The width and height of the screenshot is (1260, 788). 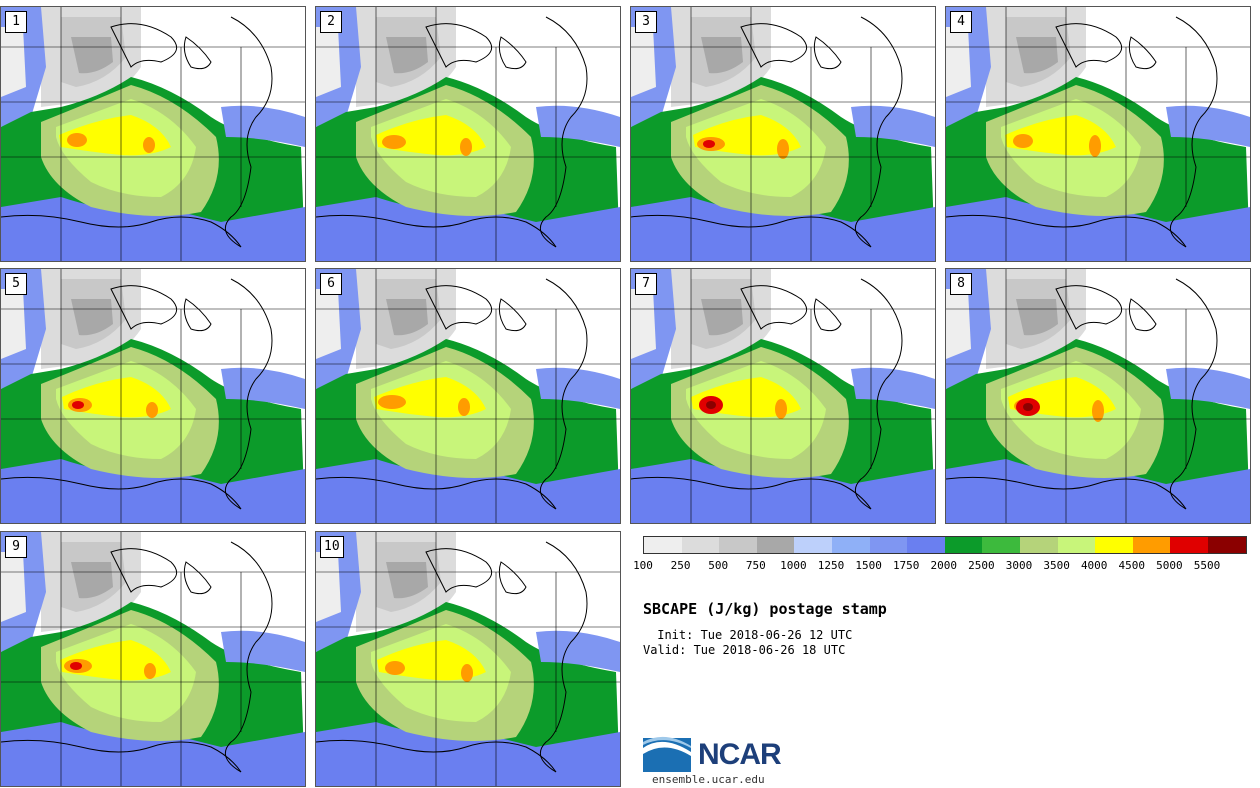 What do you see at coordinates (831, 565) in the screenshot?
I see `colorbar-tick-label: 1250` at bounding box center [831, 565].